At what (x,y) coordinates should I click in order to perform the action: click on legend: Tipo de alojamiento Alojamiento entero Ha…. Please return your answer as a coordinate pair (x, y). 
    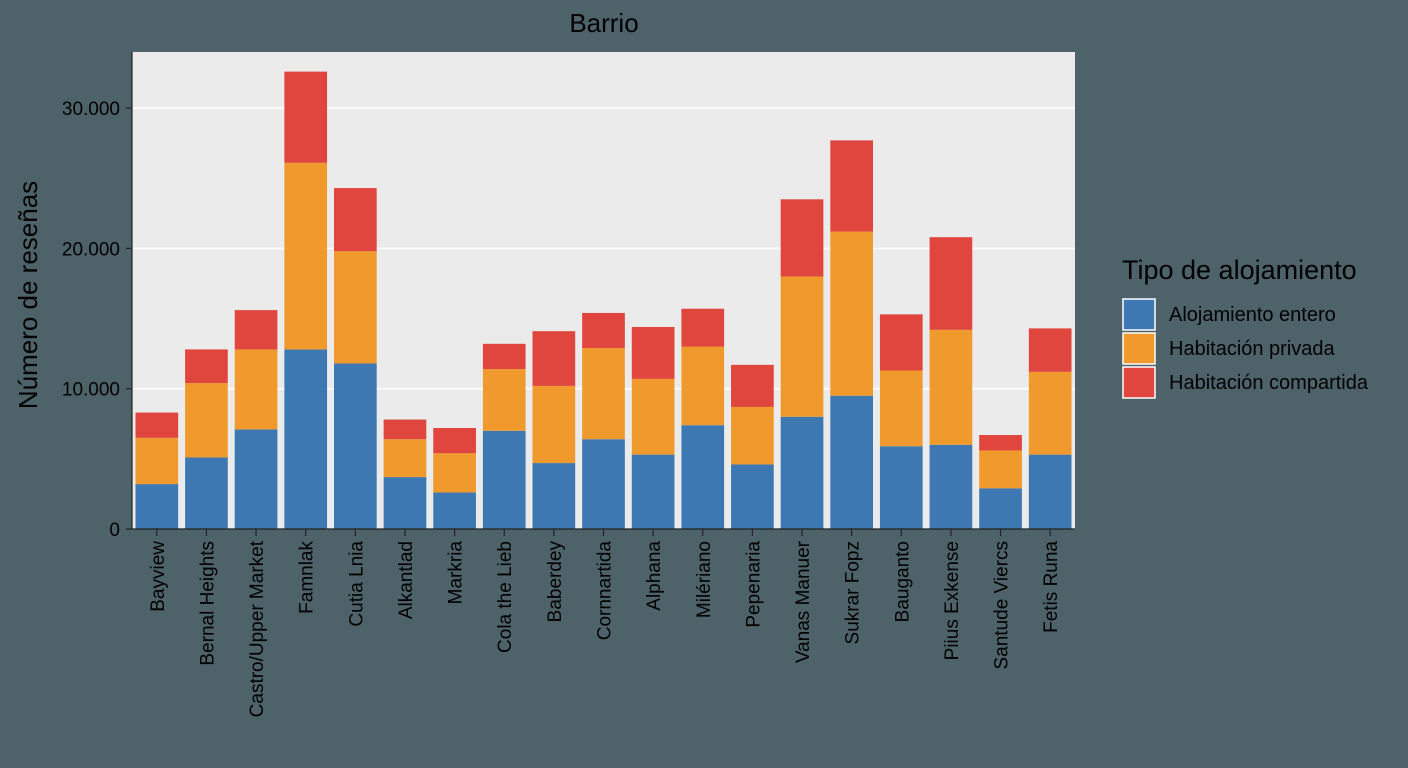
    Looking at the image, I should click on (1245, 327).